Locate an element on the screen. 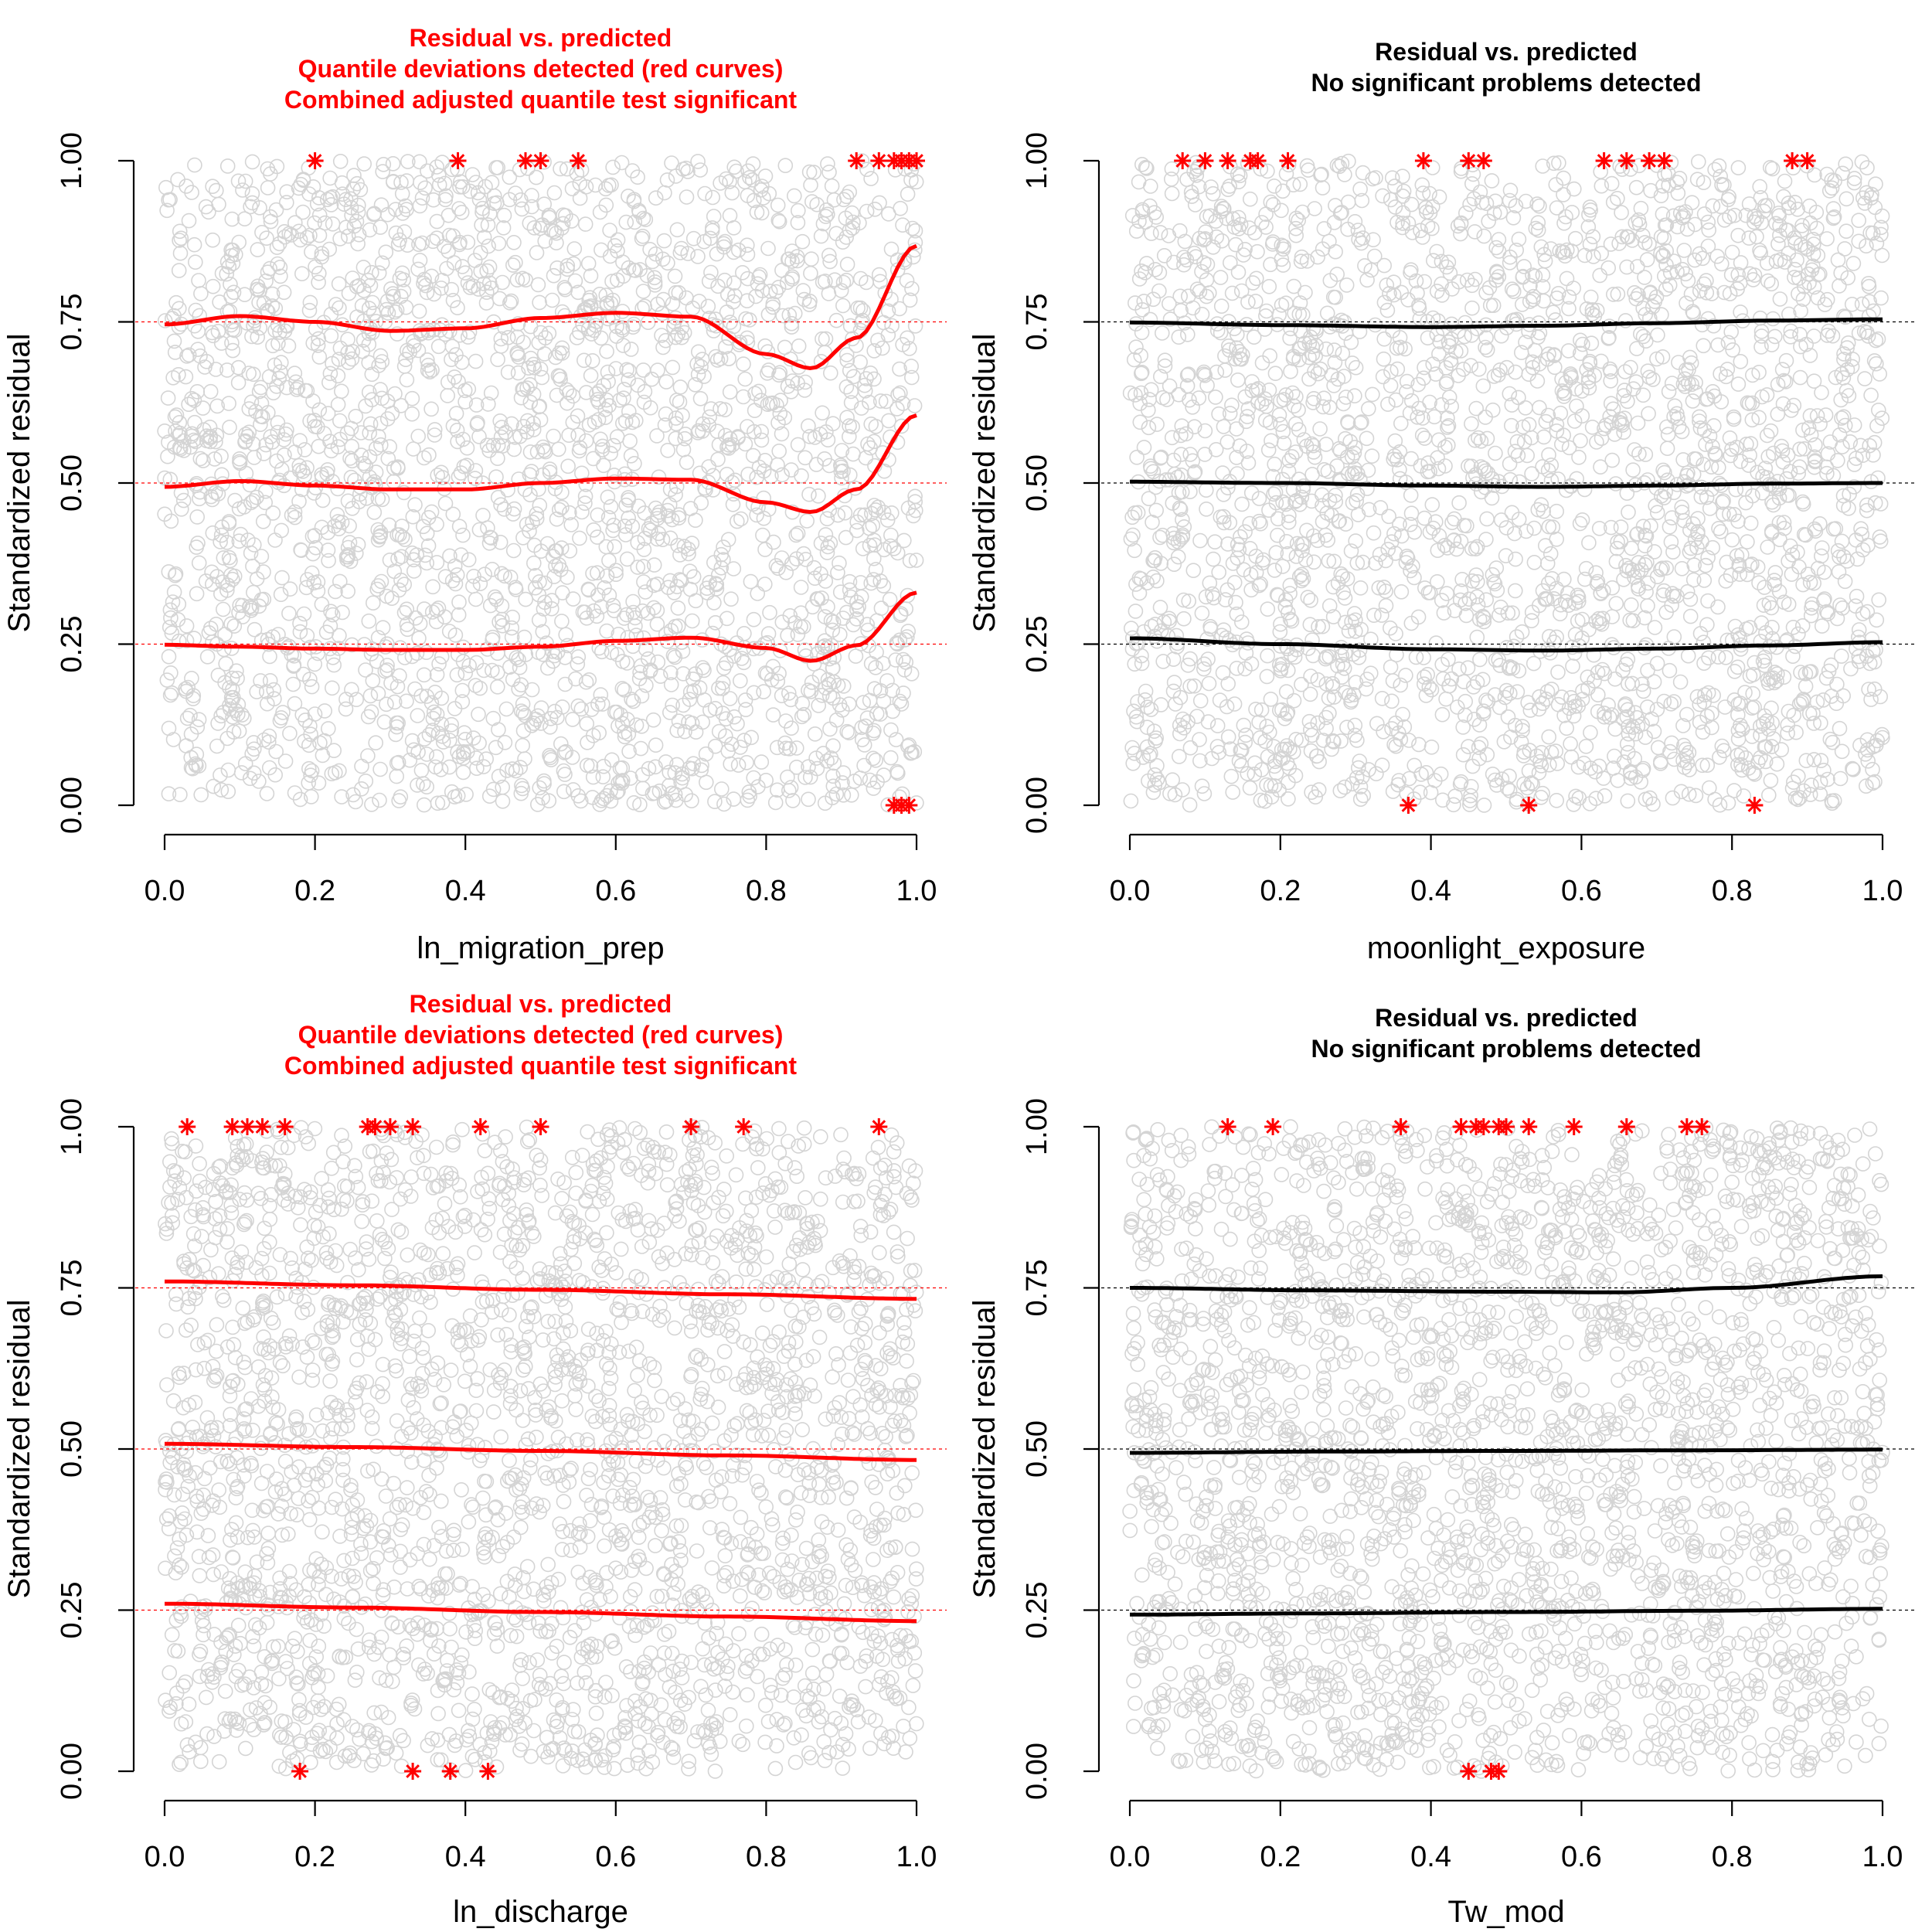  y-tick-label: 0.50 is located at coordinates (72, 483).